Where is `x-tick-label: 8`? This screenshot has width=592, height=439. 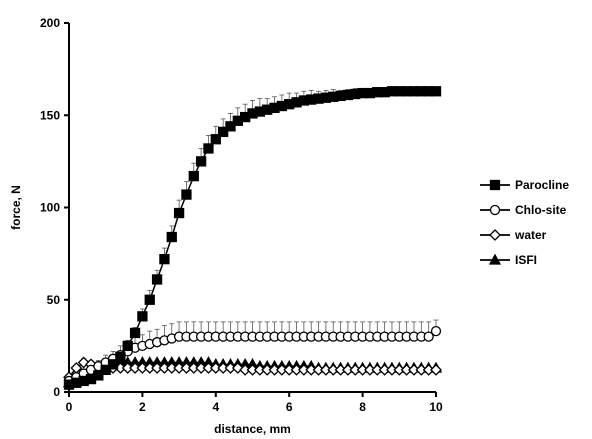 x-tick-label: 8 is located at coordinates (362, 407).